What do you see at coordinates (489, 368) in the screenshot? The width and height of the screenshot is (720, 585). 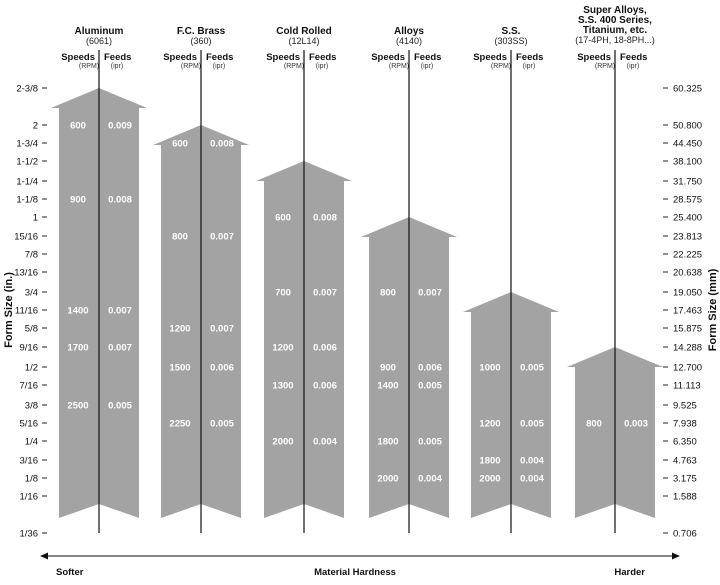 I see `speed-value: 1000` at bounding box center [489, 368].